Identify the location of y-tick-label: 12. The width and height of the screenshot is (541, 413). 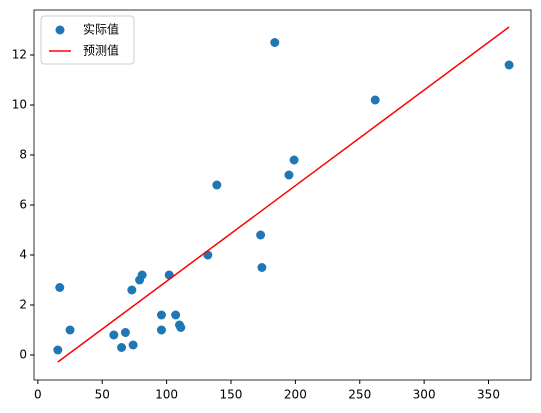
(19, 55).